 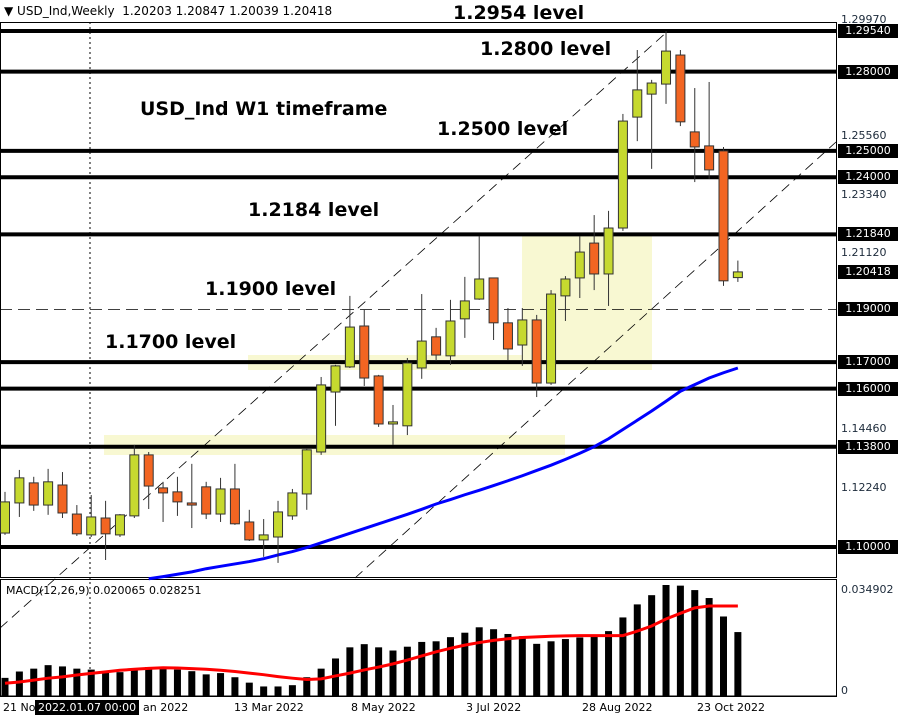 What do you see at coordinates (371, 644) in the screenshot?
I see `macd-signal-line` at bounding box center [371, 644].